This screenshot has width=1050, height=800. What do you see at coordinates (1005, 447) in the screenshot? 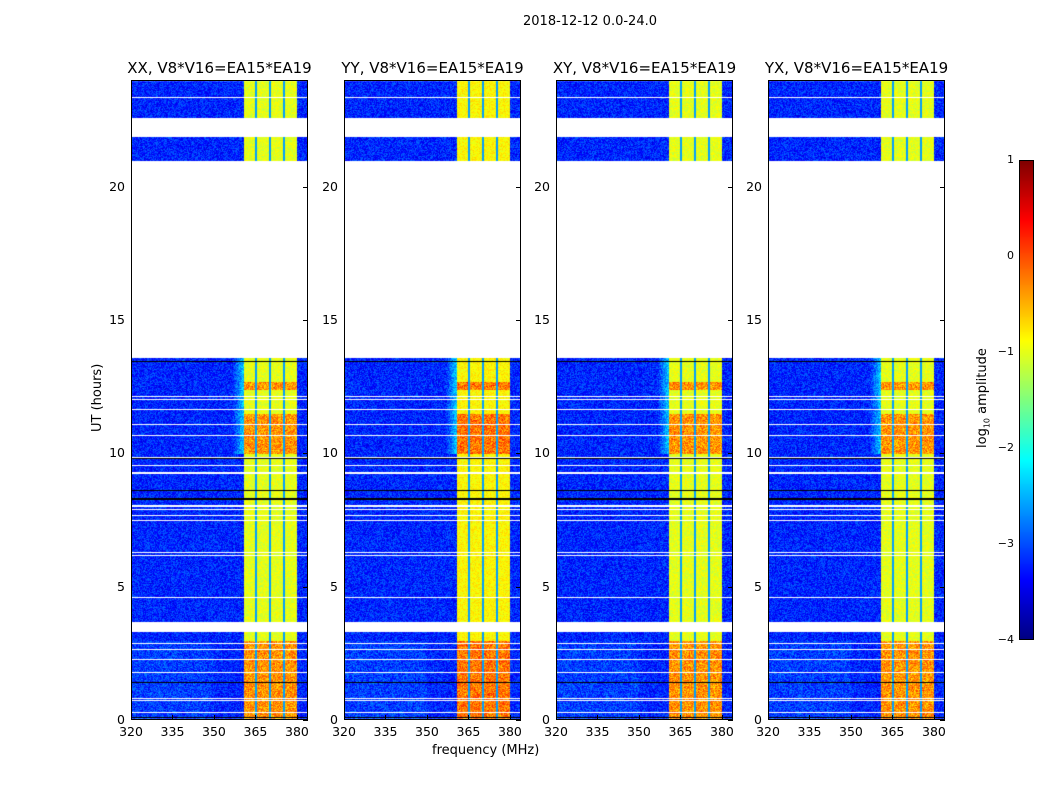
I see `colorbar-tick-label: −2` at bounding box center [1005, 447].